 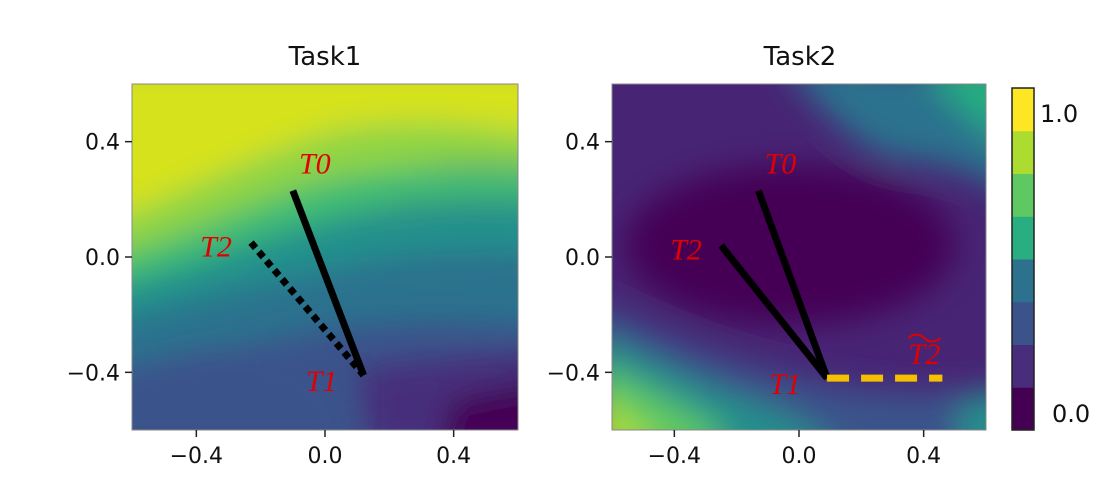 I want to click on task2-ytick-label: 0.0, so click(x=582, y=258).